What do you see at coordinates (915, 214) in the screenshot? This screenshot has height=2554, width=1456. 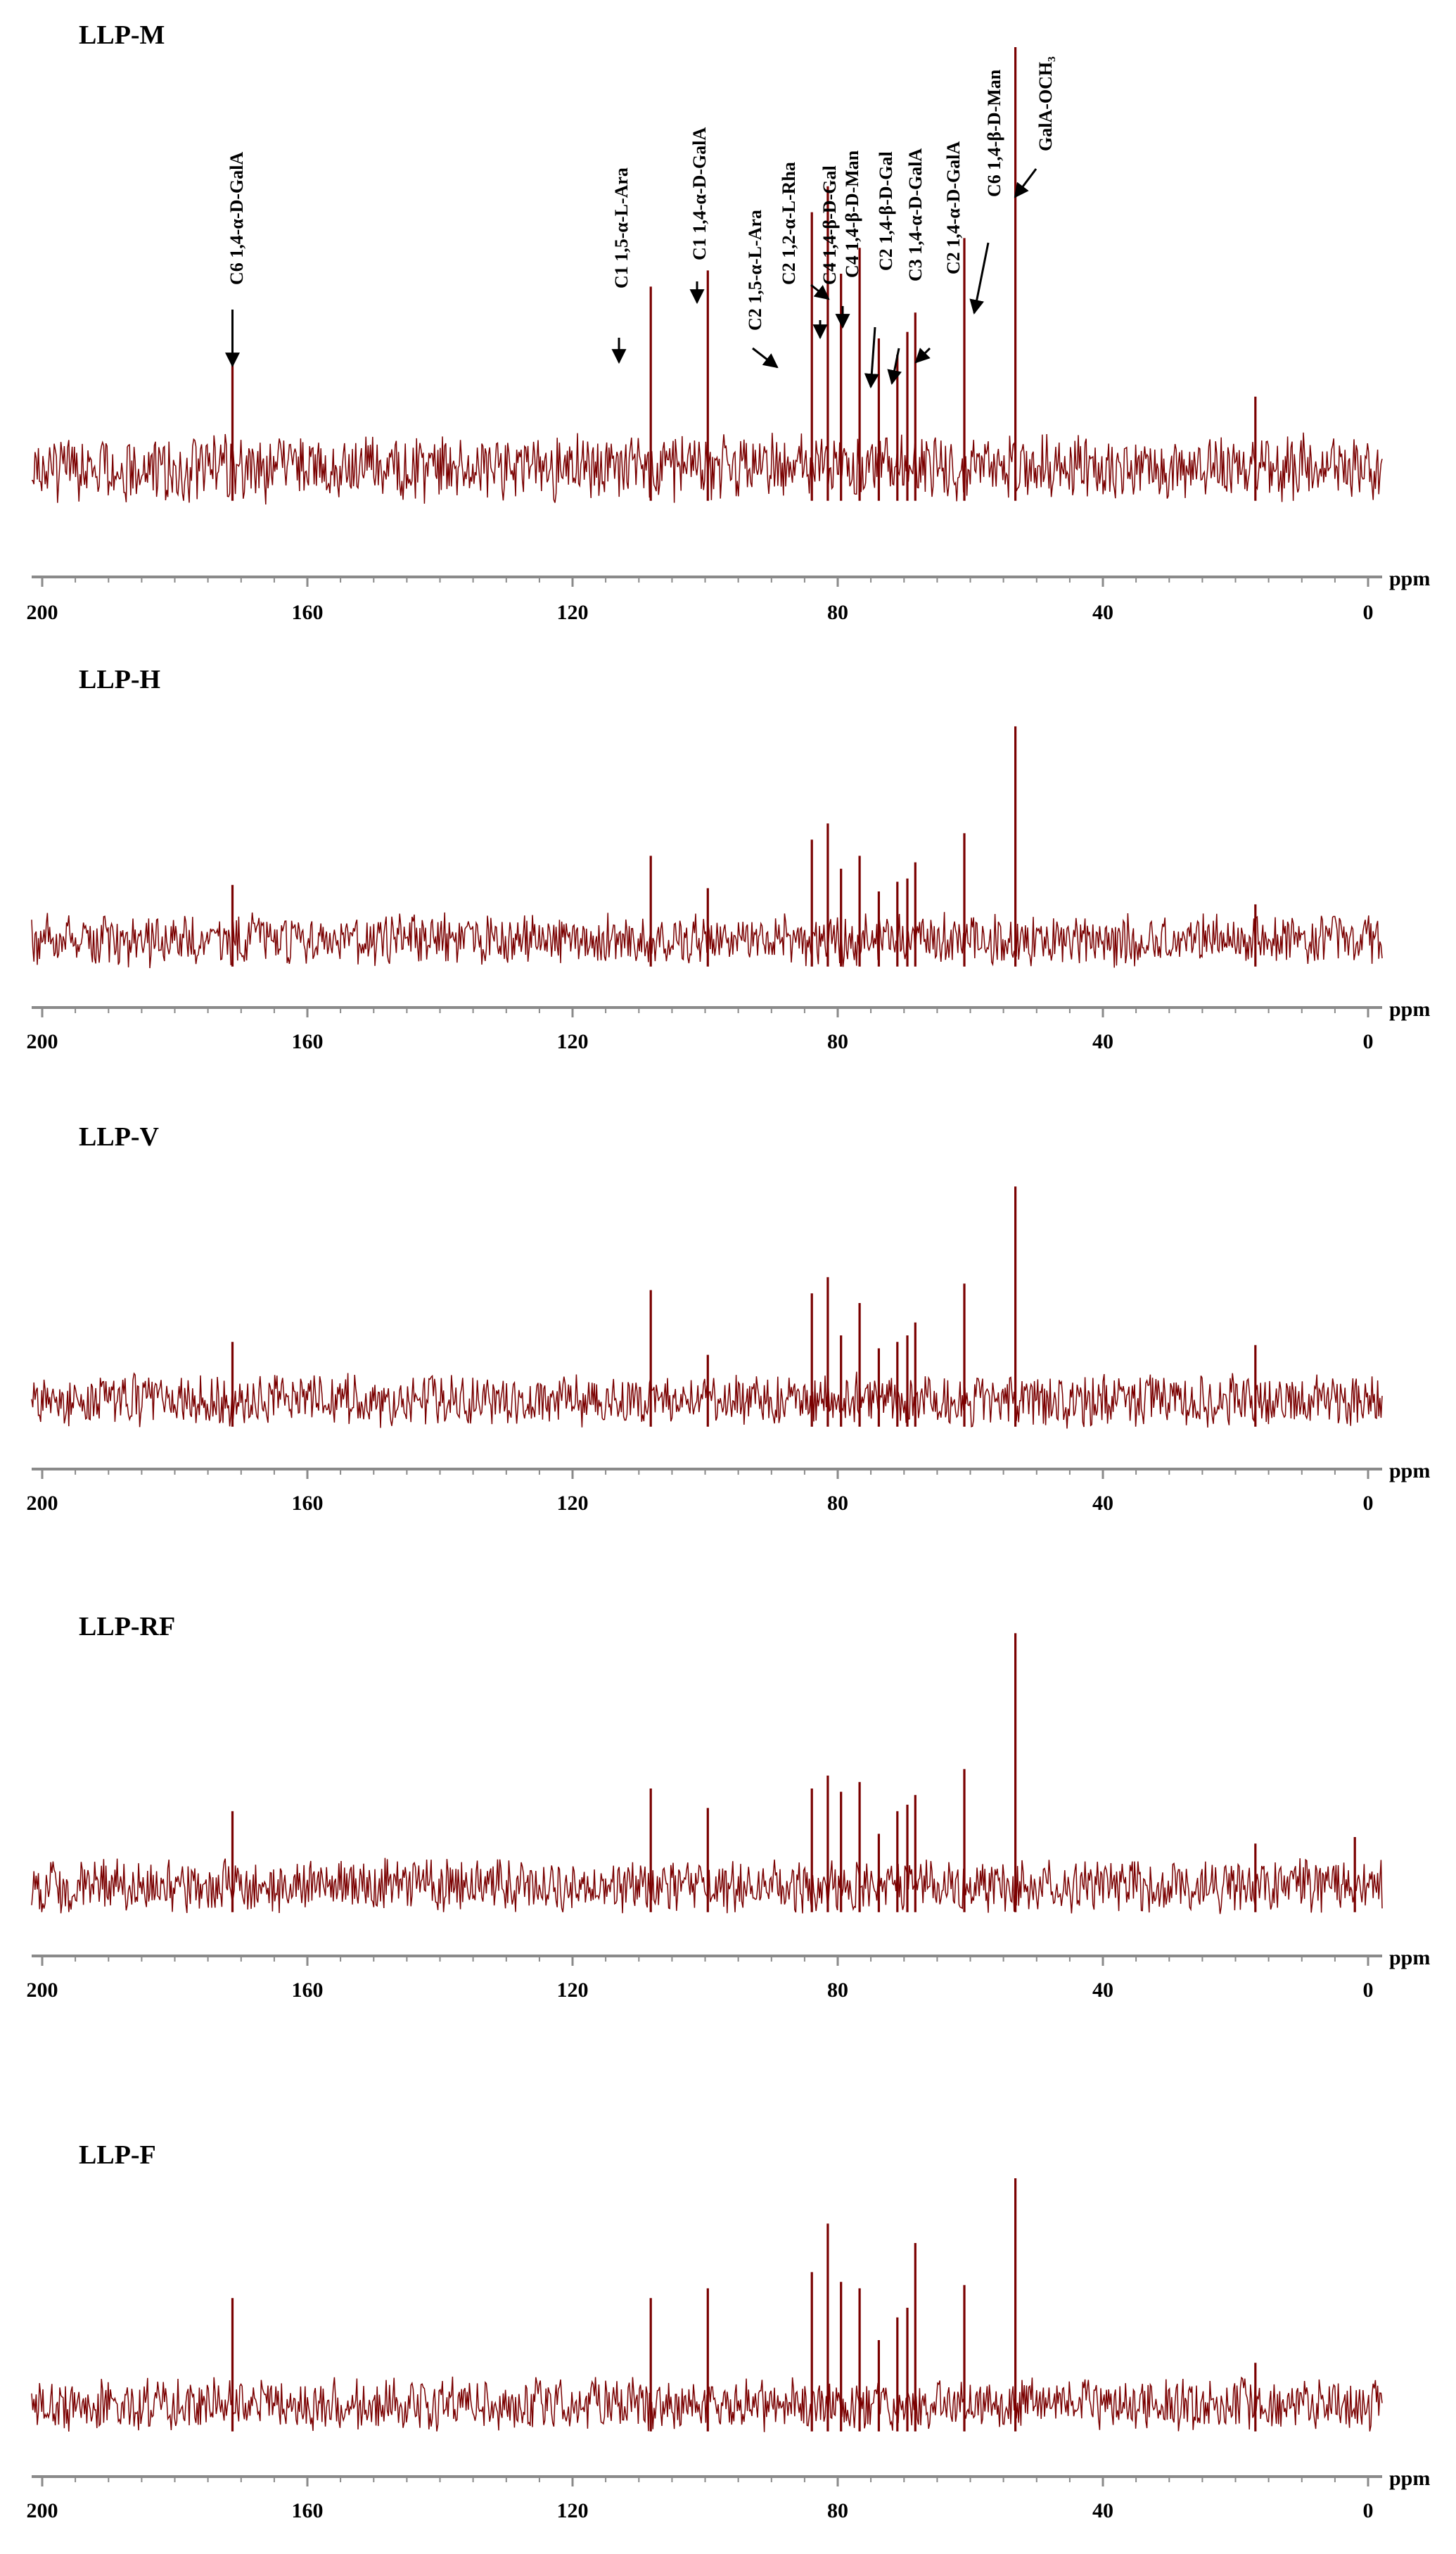 I see `annotation-label: C3 1,4-α-D-GalA` at bounding box center [915, 214].